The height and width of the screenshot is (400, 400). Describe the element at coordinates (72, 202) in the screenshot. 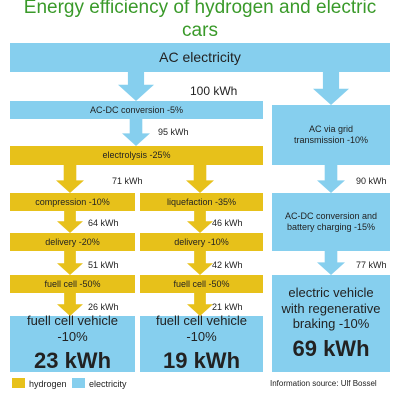

I see `step-box: compression -10%` at that location.